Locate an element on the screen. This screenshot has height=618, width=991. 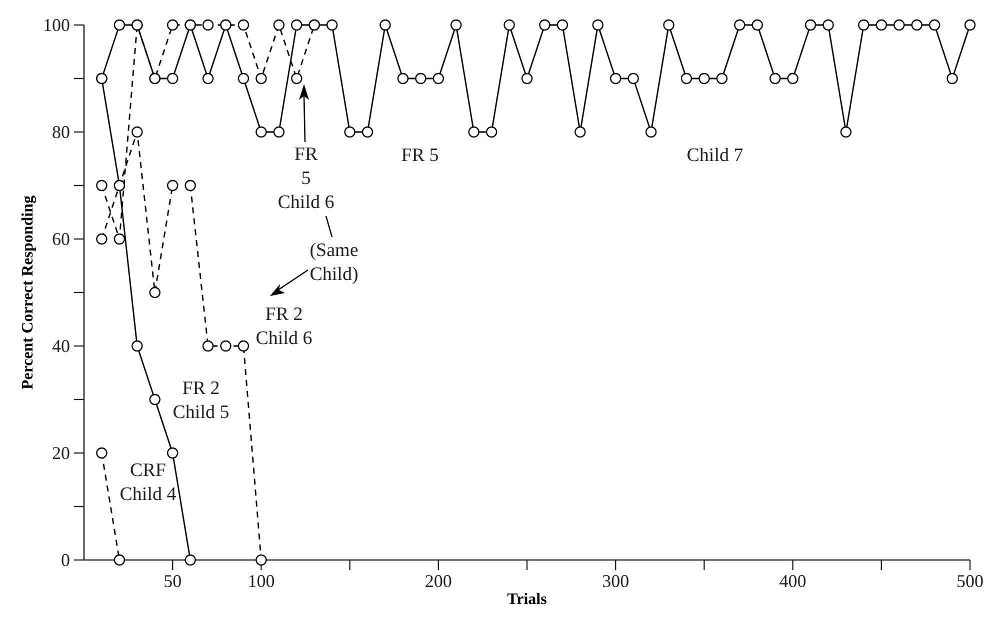
x-tick-label: 500 is located at coordinates (970, 581).